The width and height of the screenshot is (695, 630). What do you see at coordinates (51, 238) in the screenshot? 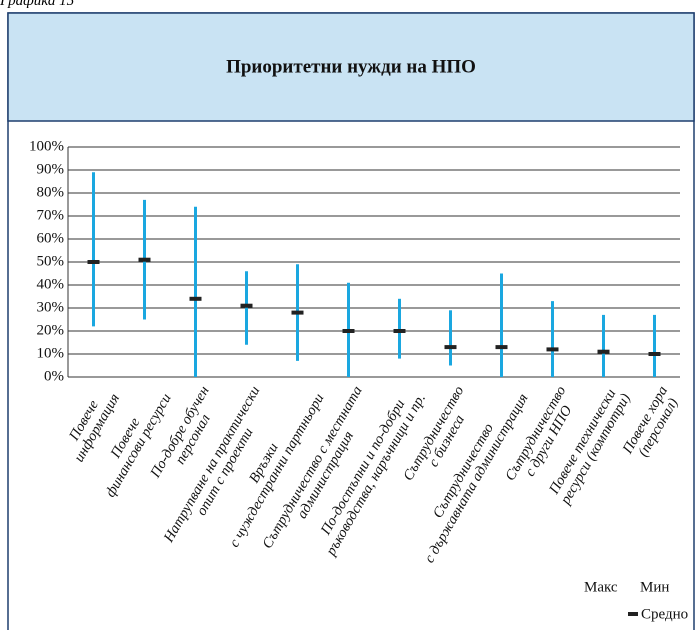
I see `y-tick-label: 60%` at bounding box center [51, 238].